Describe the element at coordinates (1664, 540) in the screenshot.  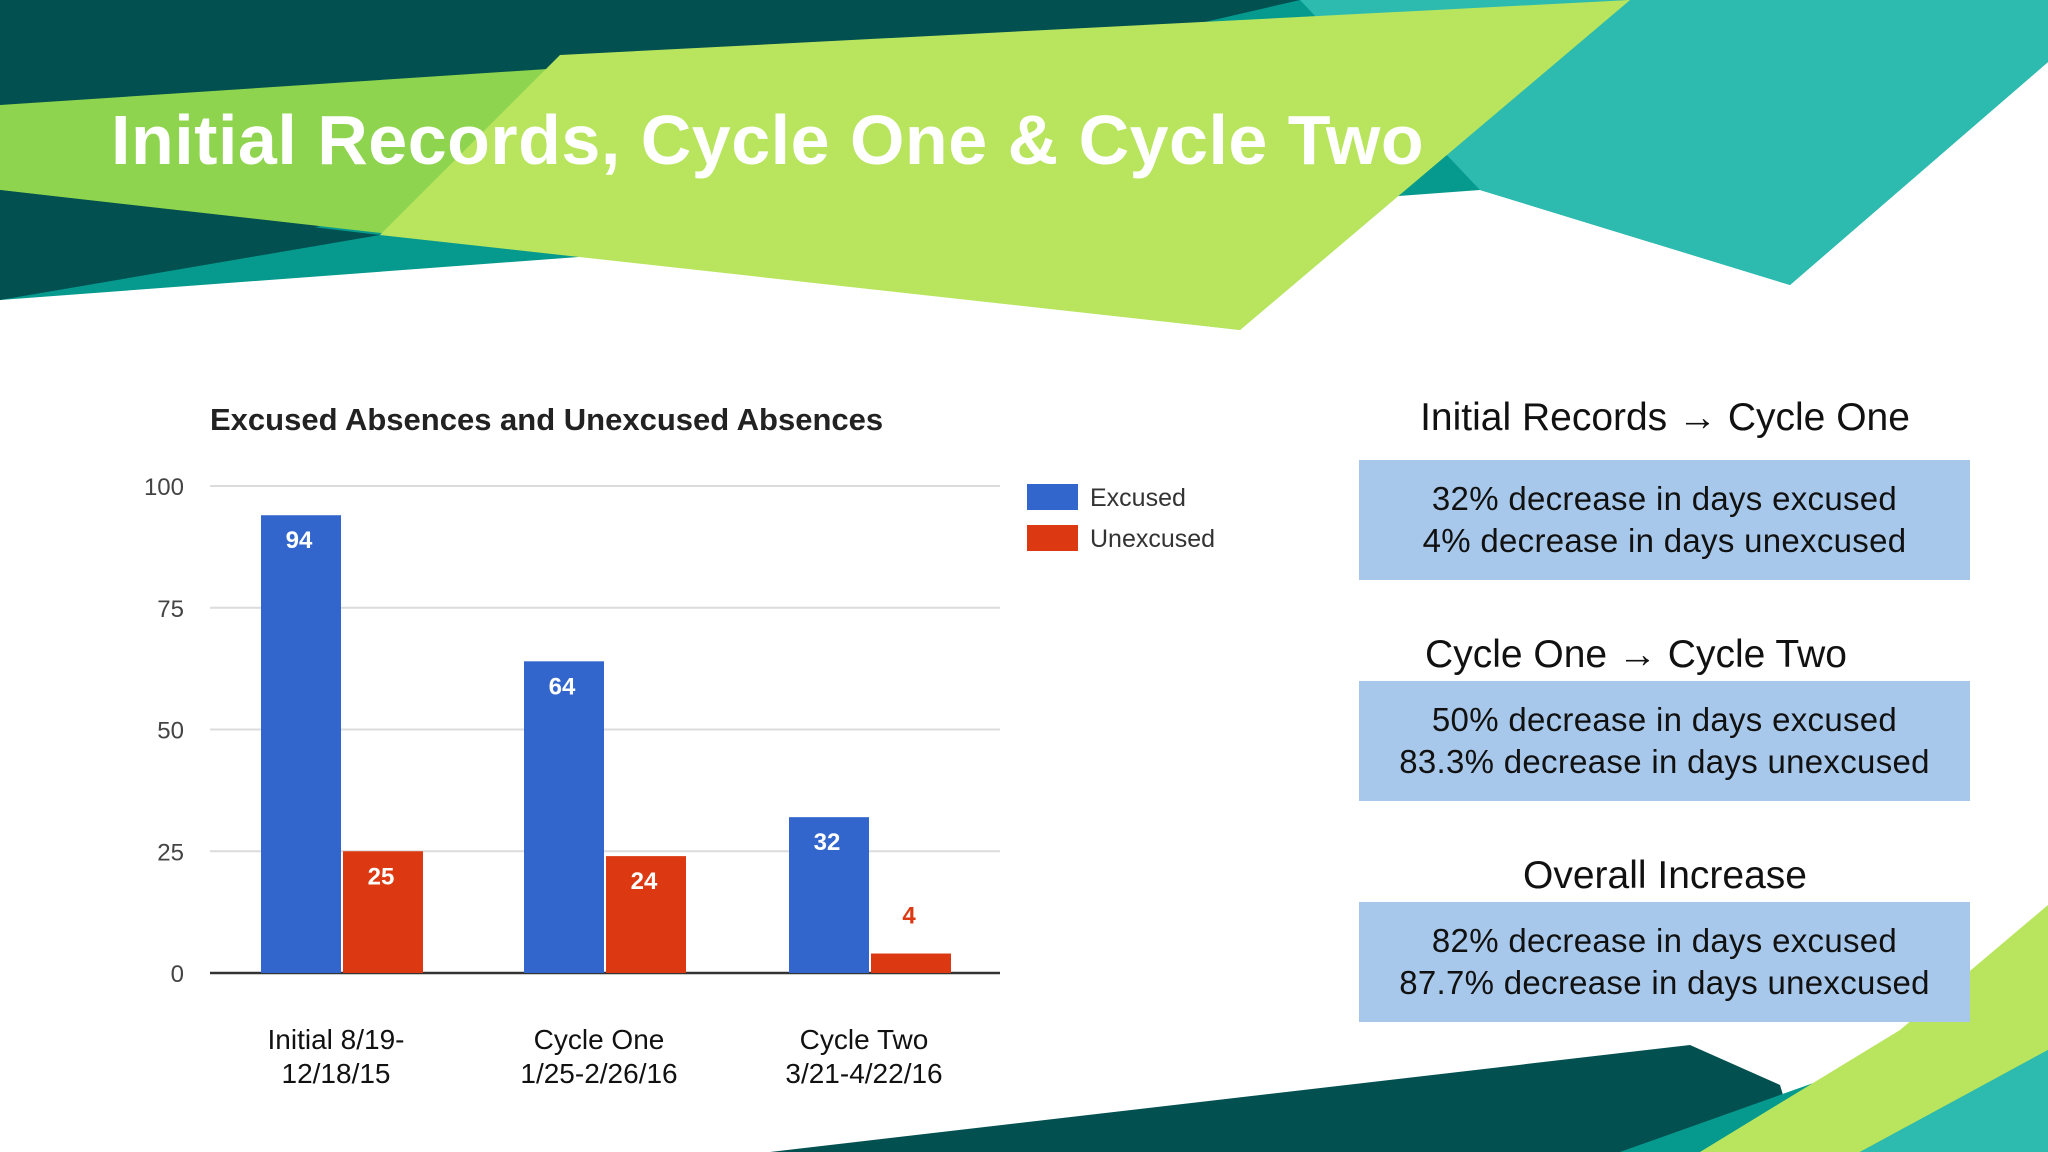
I see `comparison-line: 4% decrease in days unexcused` at that location.